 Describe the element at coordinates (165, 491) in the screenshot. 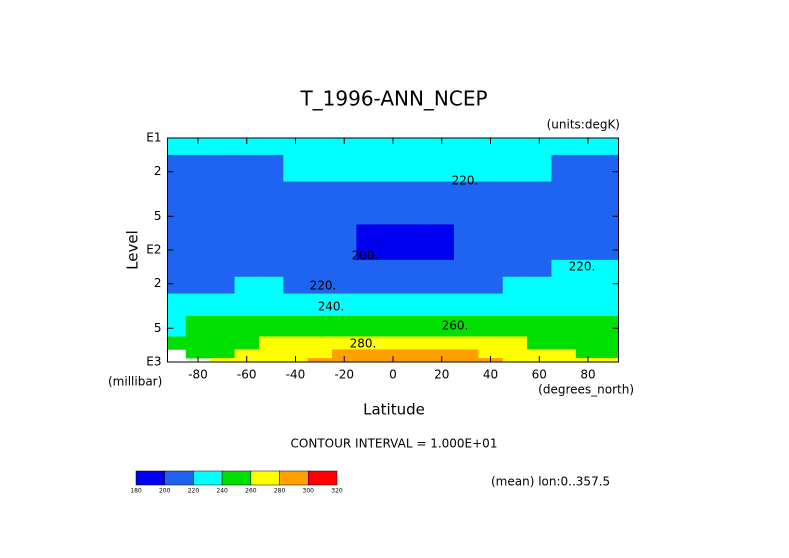

I see `colorbar-label: 200` at that location.